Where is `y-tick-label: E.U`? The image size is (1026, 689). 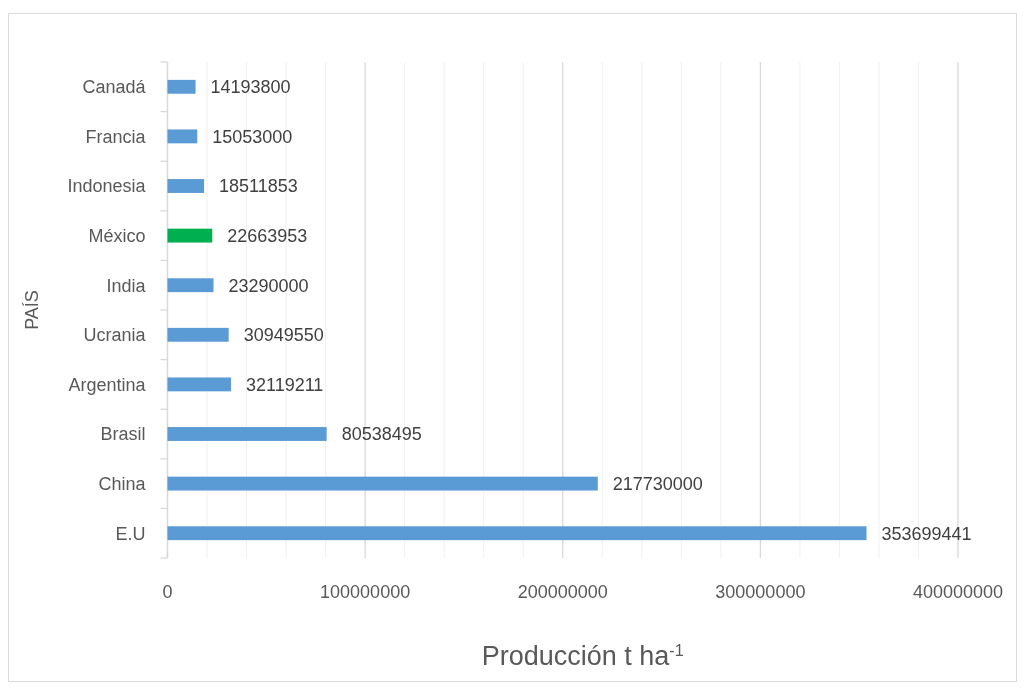 y-tick-label: E.U is located at coordinates (130, 533).